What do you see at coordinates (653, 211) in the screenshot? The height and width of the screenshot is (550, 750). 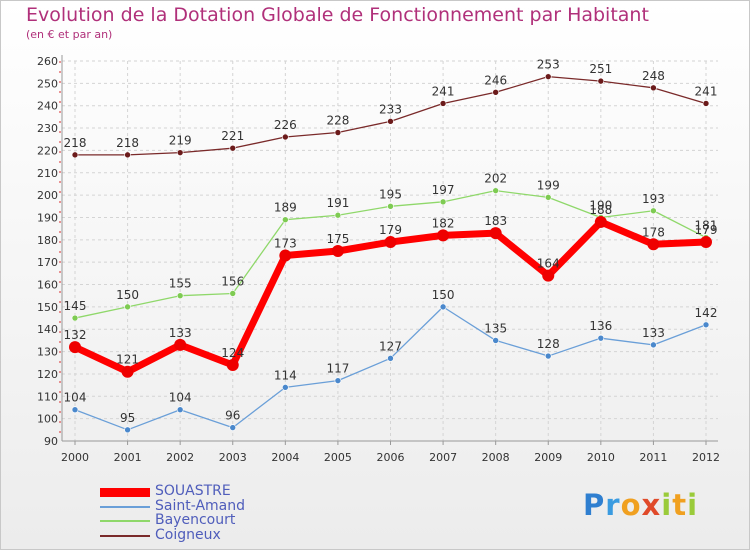 I see `data-point-bayencourt-2011` at bounding box center [653, 211].